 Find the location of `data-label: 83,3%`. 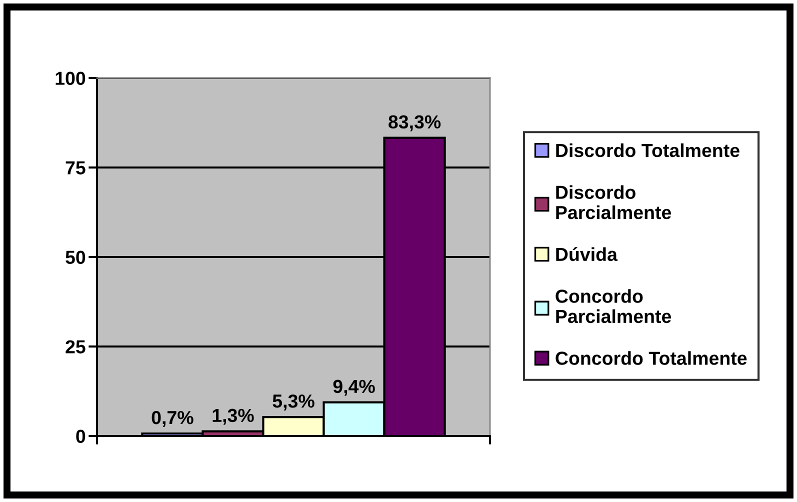

data-label: 83,3% is located at coordinates (414, 123).